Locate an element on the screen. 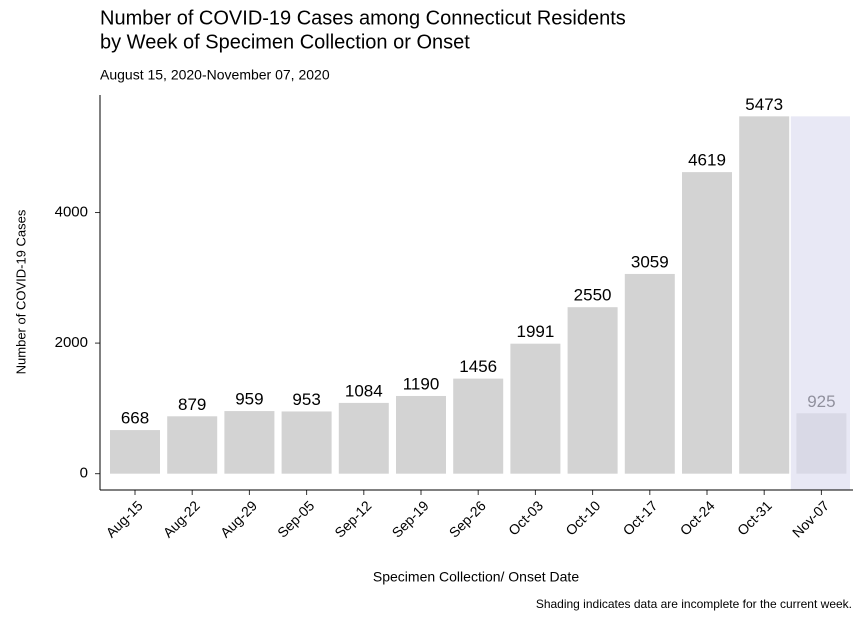 This screenshot has height=618, width=857. x-tick-label: Sep-19 is located at coordinates (409, 518).